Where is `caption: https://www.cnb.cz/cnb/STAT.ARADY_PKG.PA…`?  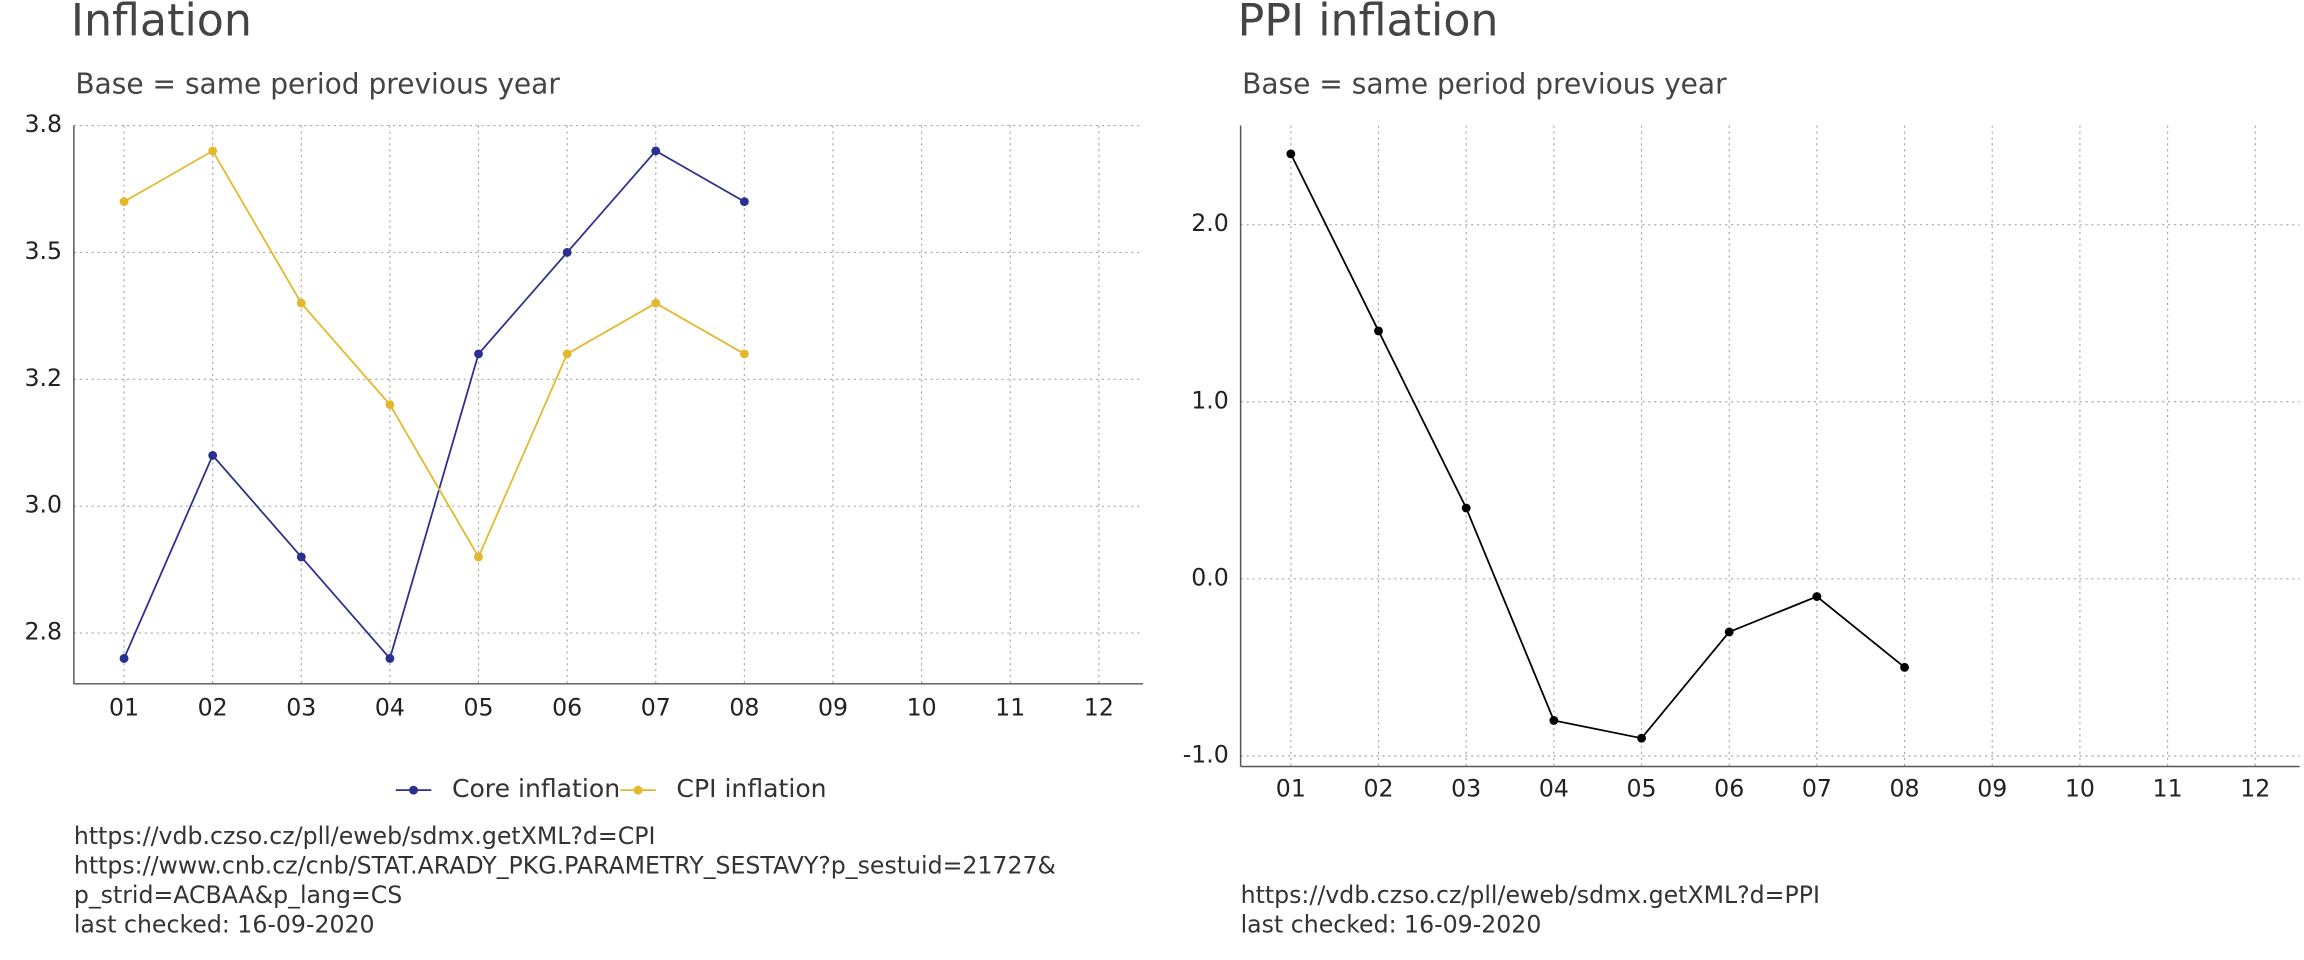 caption: https://www.cnb.cz/cnb/STAT.ARADY_PKG.PA… is located at coordinates (565, 865).